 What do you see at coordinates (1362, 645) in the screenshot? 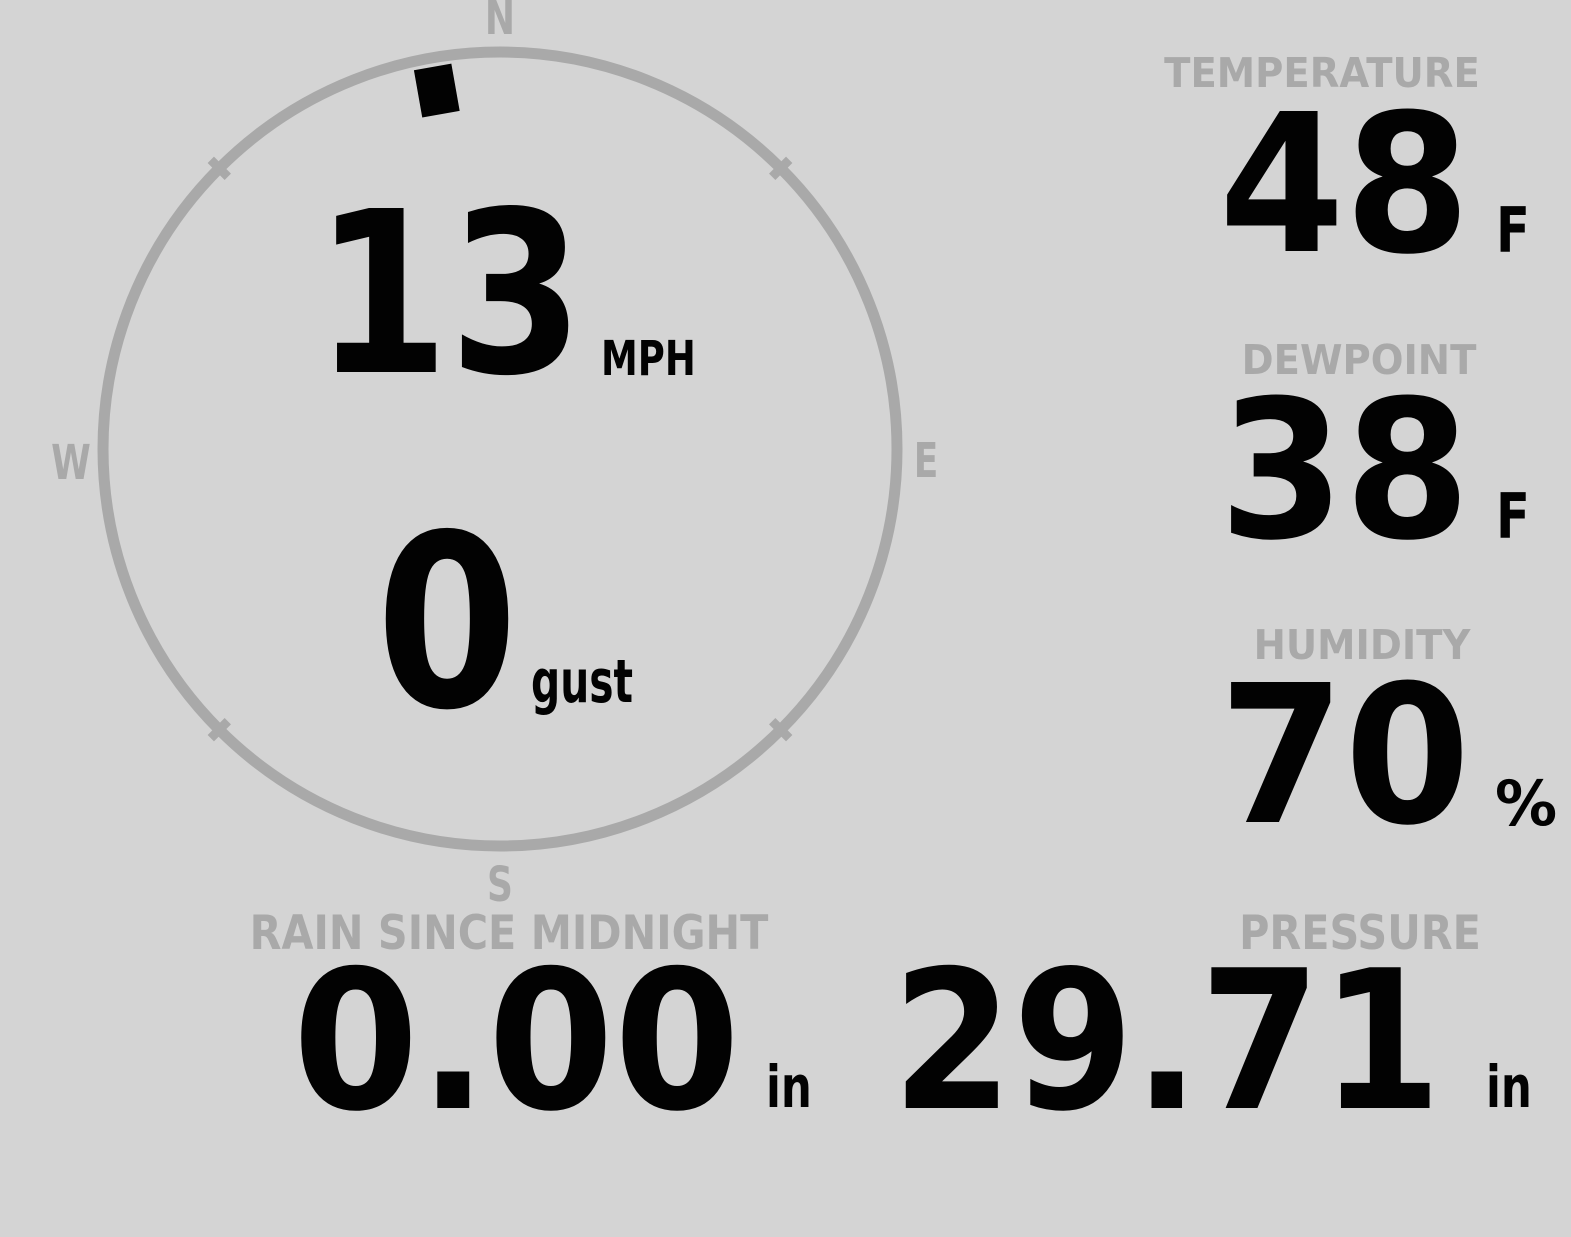
I see `humidity-label: HUMIDITY` at bounding box center [1362, 645].